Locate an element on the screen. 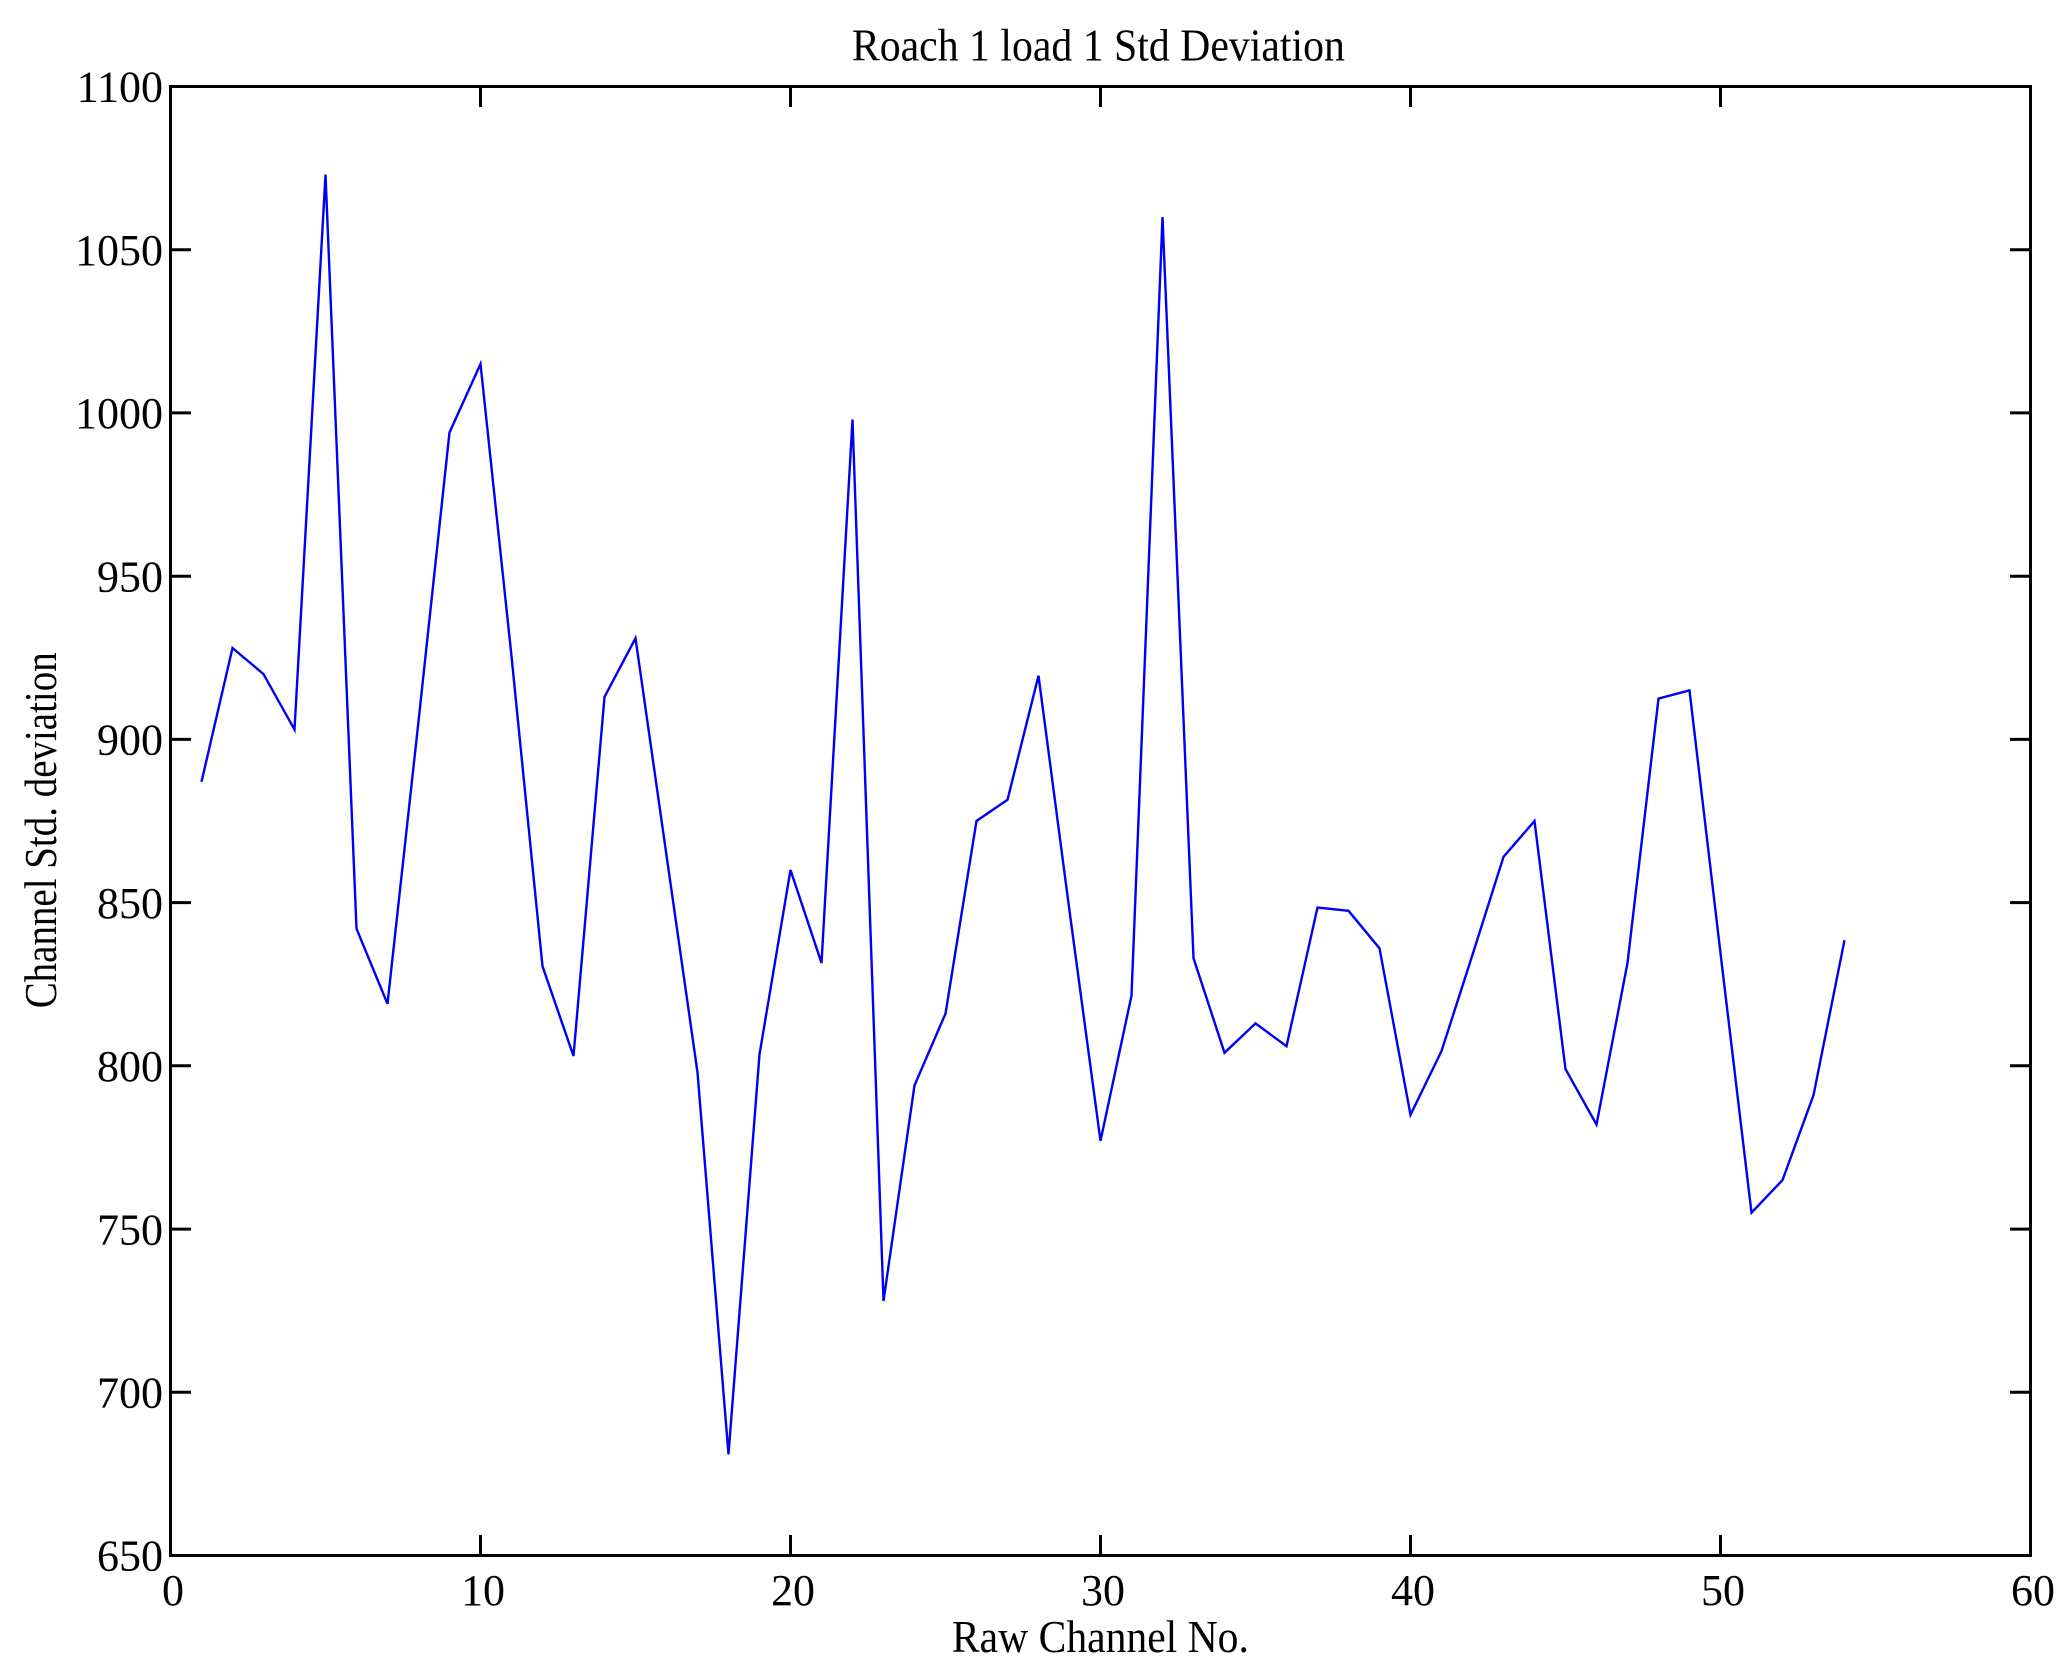 Image resolution: width=2067 pixels, height=1671 pixels. svg-text: 0 is located at coordinates (173, 1590).